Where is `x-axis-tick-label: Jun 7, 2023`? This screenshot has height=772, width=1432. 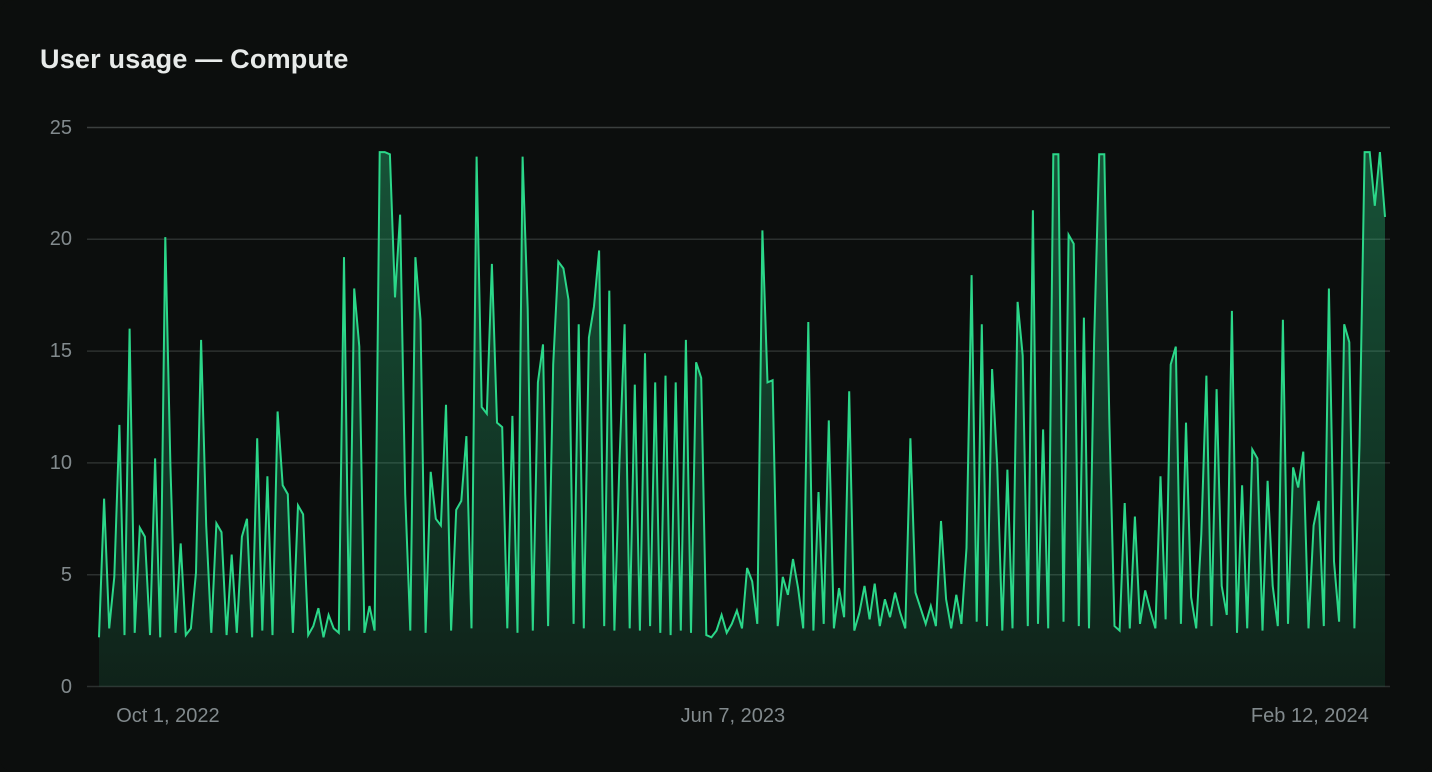 x-axis-tick-label: Jun 7, 2023 is located at coordinates (733, 716).